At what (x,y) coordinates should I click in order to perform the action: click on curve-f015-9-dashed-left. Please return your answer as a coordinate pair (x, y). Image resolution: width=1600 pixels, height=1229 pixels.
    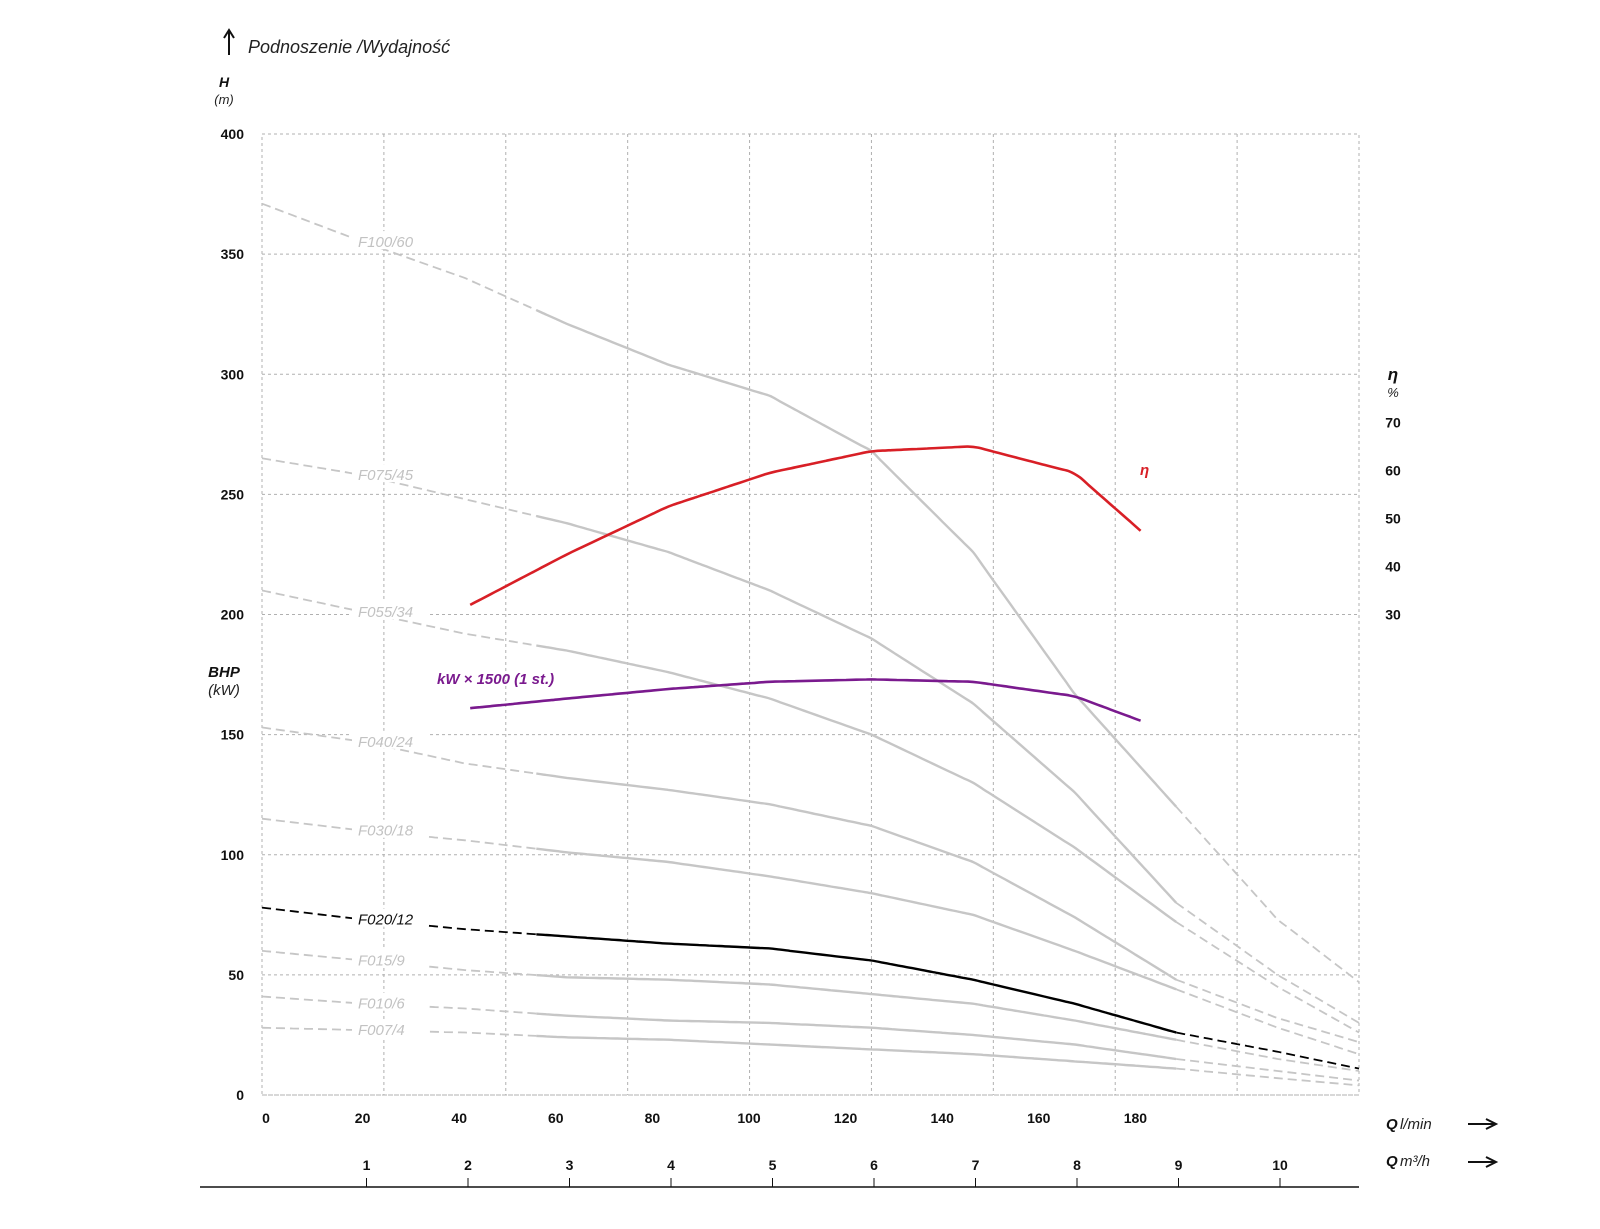
    Looking at the image, I should click on (399, 963).